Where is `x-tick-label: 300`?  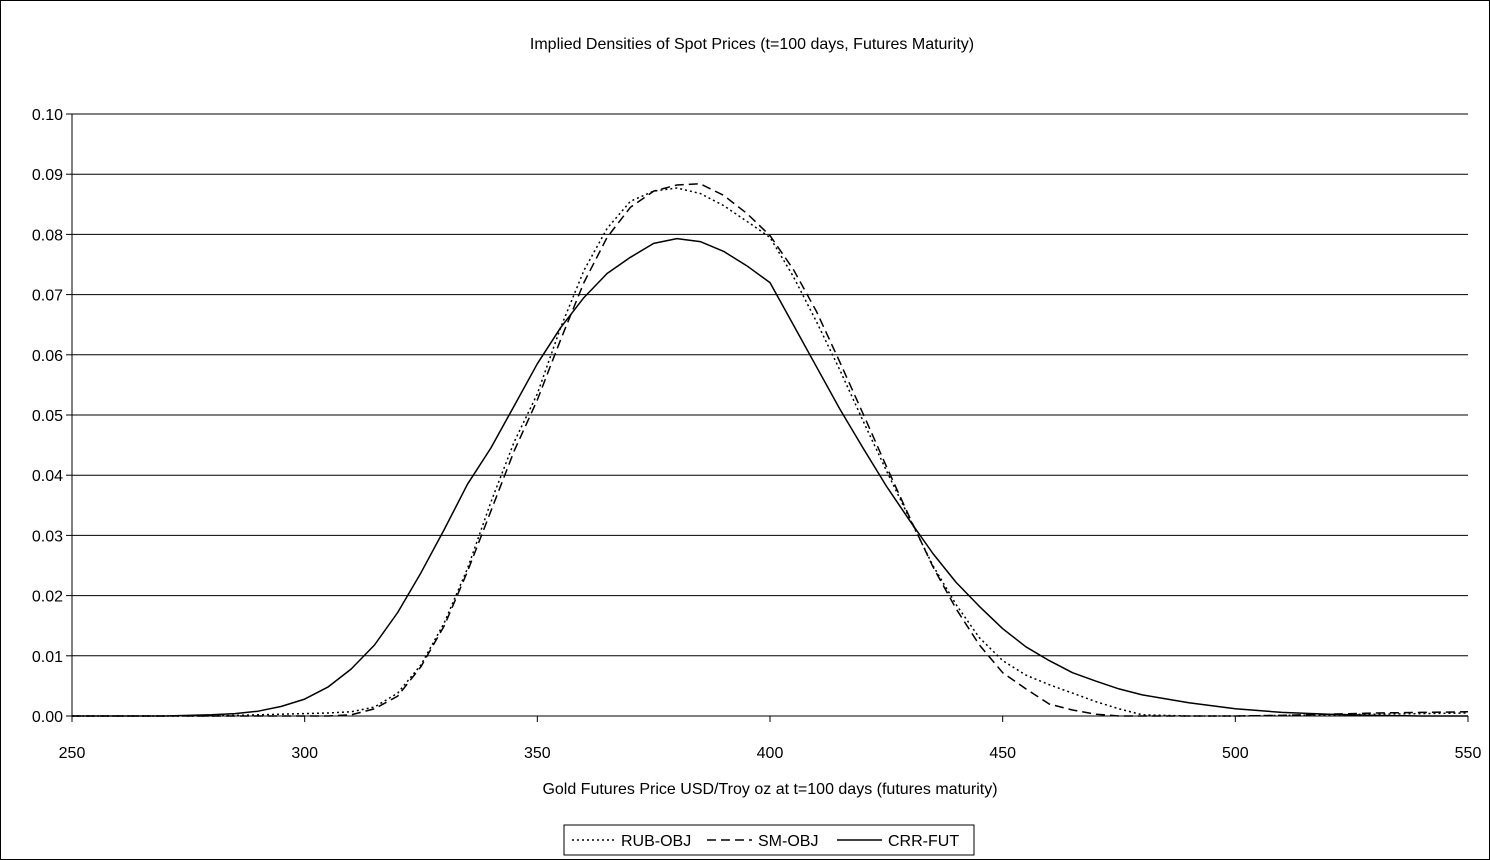 x-tick-label: 300 is located at coordinates (304, 753).